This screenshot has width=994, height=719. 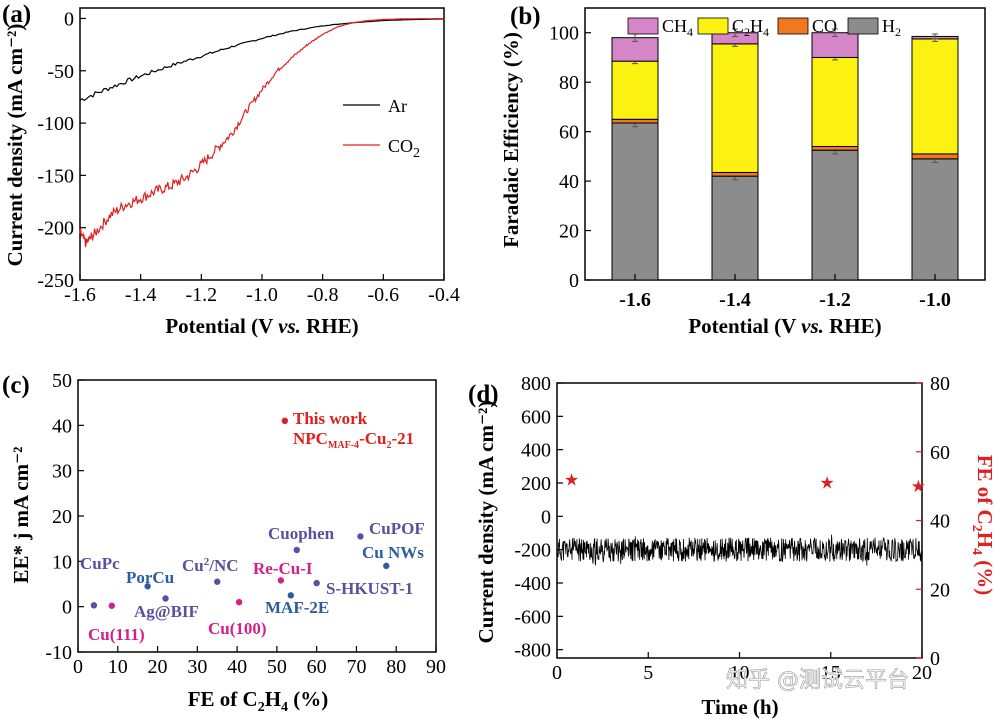 I want to click on panel-a-series, so click(x=261, y=133).